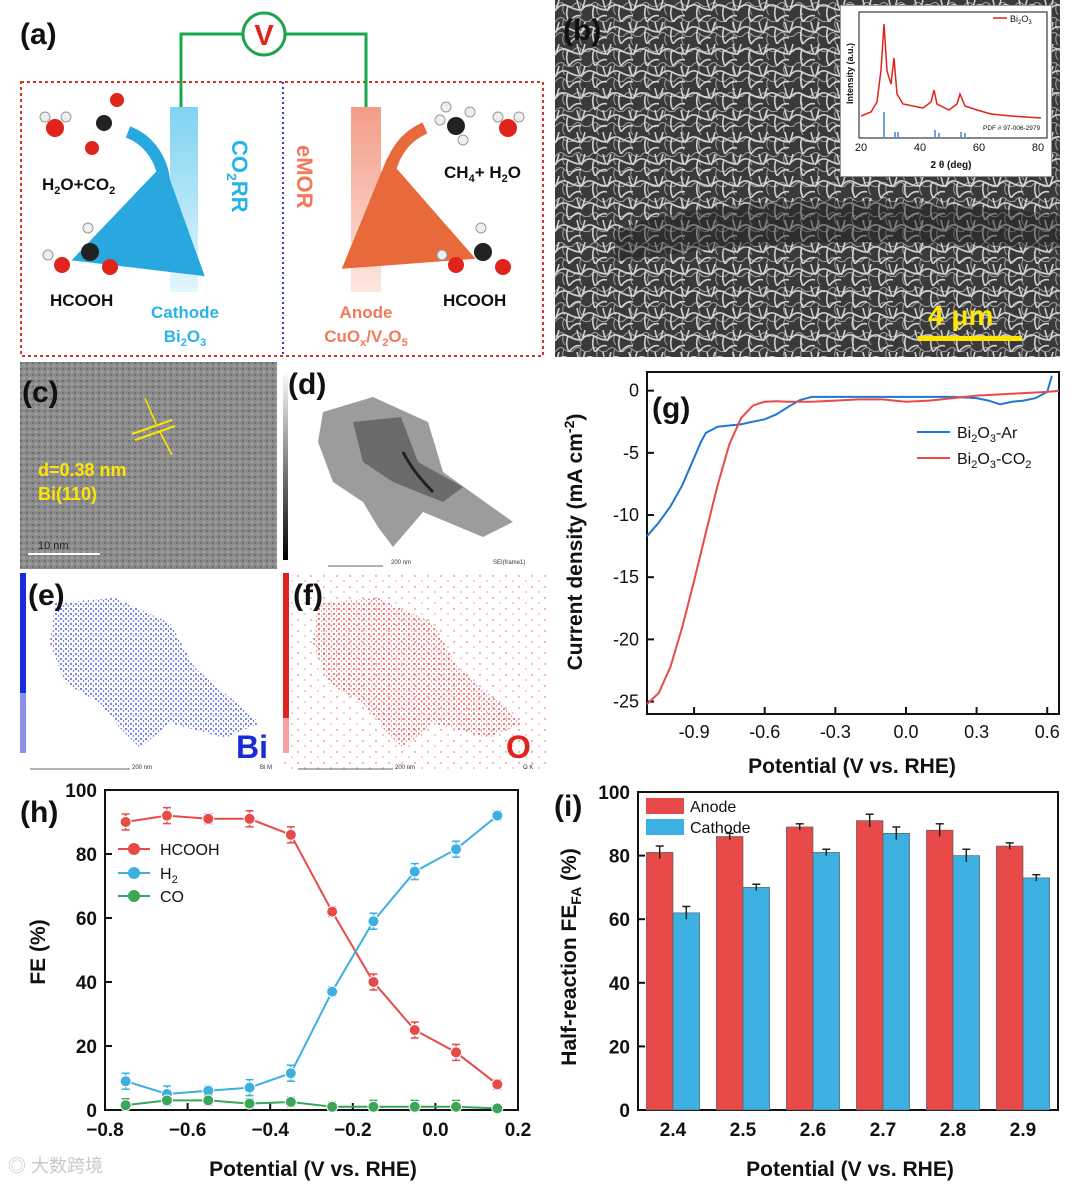 The height and width of the screenshot is (1190, 1080). Describe the element at coordinates (55, 1165) in the screenshot. I see `watermark: ◎ 大数跨境` at that location.